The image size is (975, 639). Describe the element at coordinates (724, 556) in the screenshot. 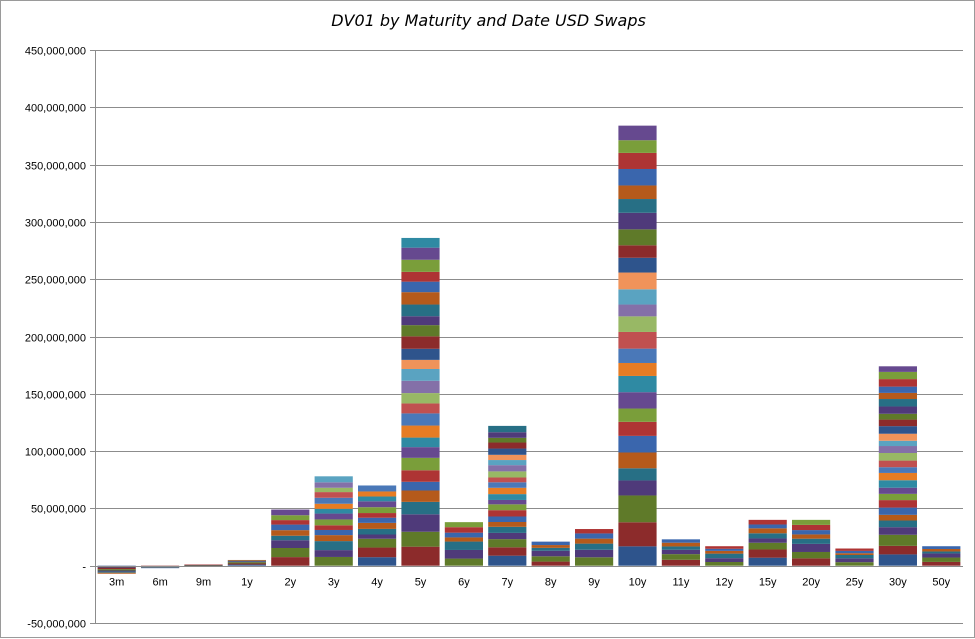

I see `bar-12y` at that location.